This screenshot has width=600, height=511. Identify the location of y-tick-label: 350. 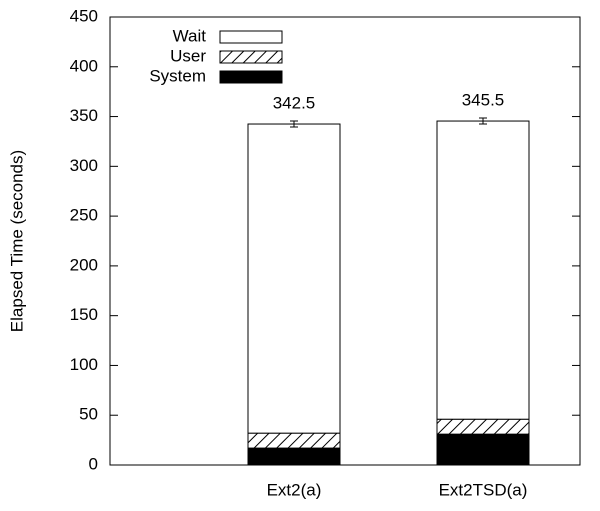
(84, 115).